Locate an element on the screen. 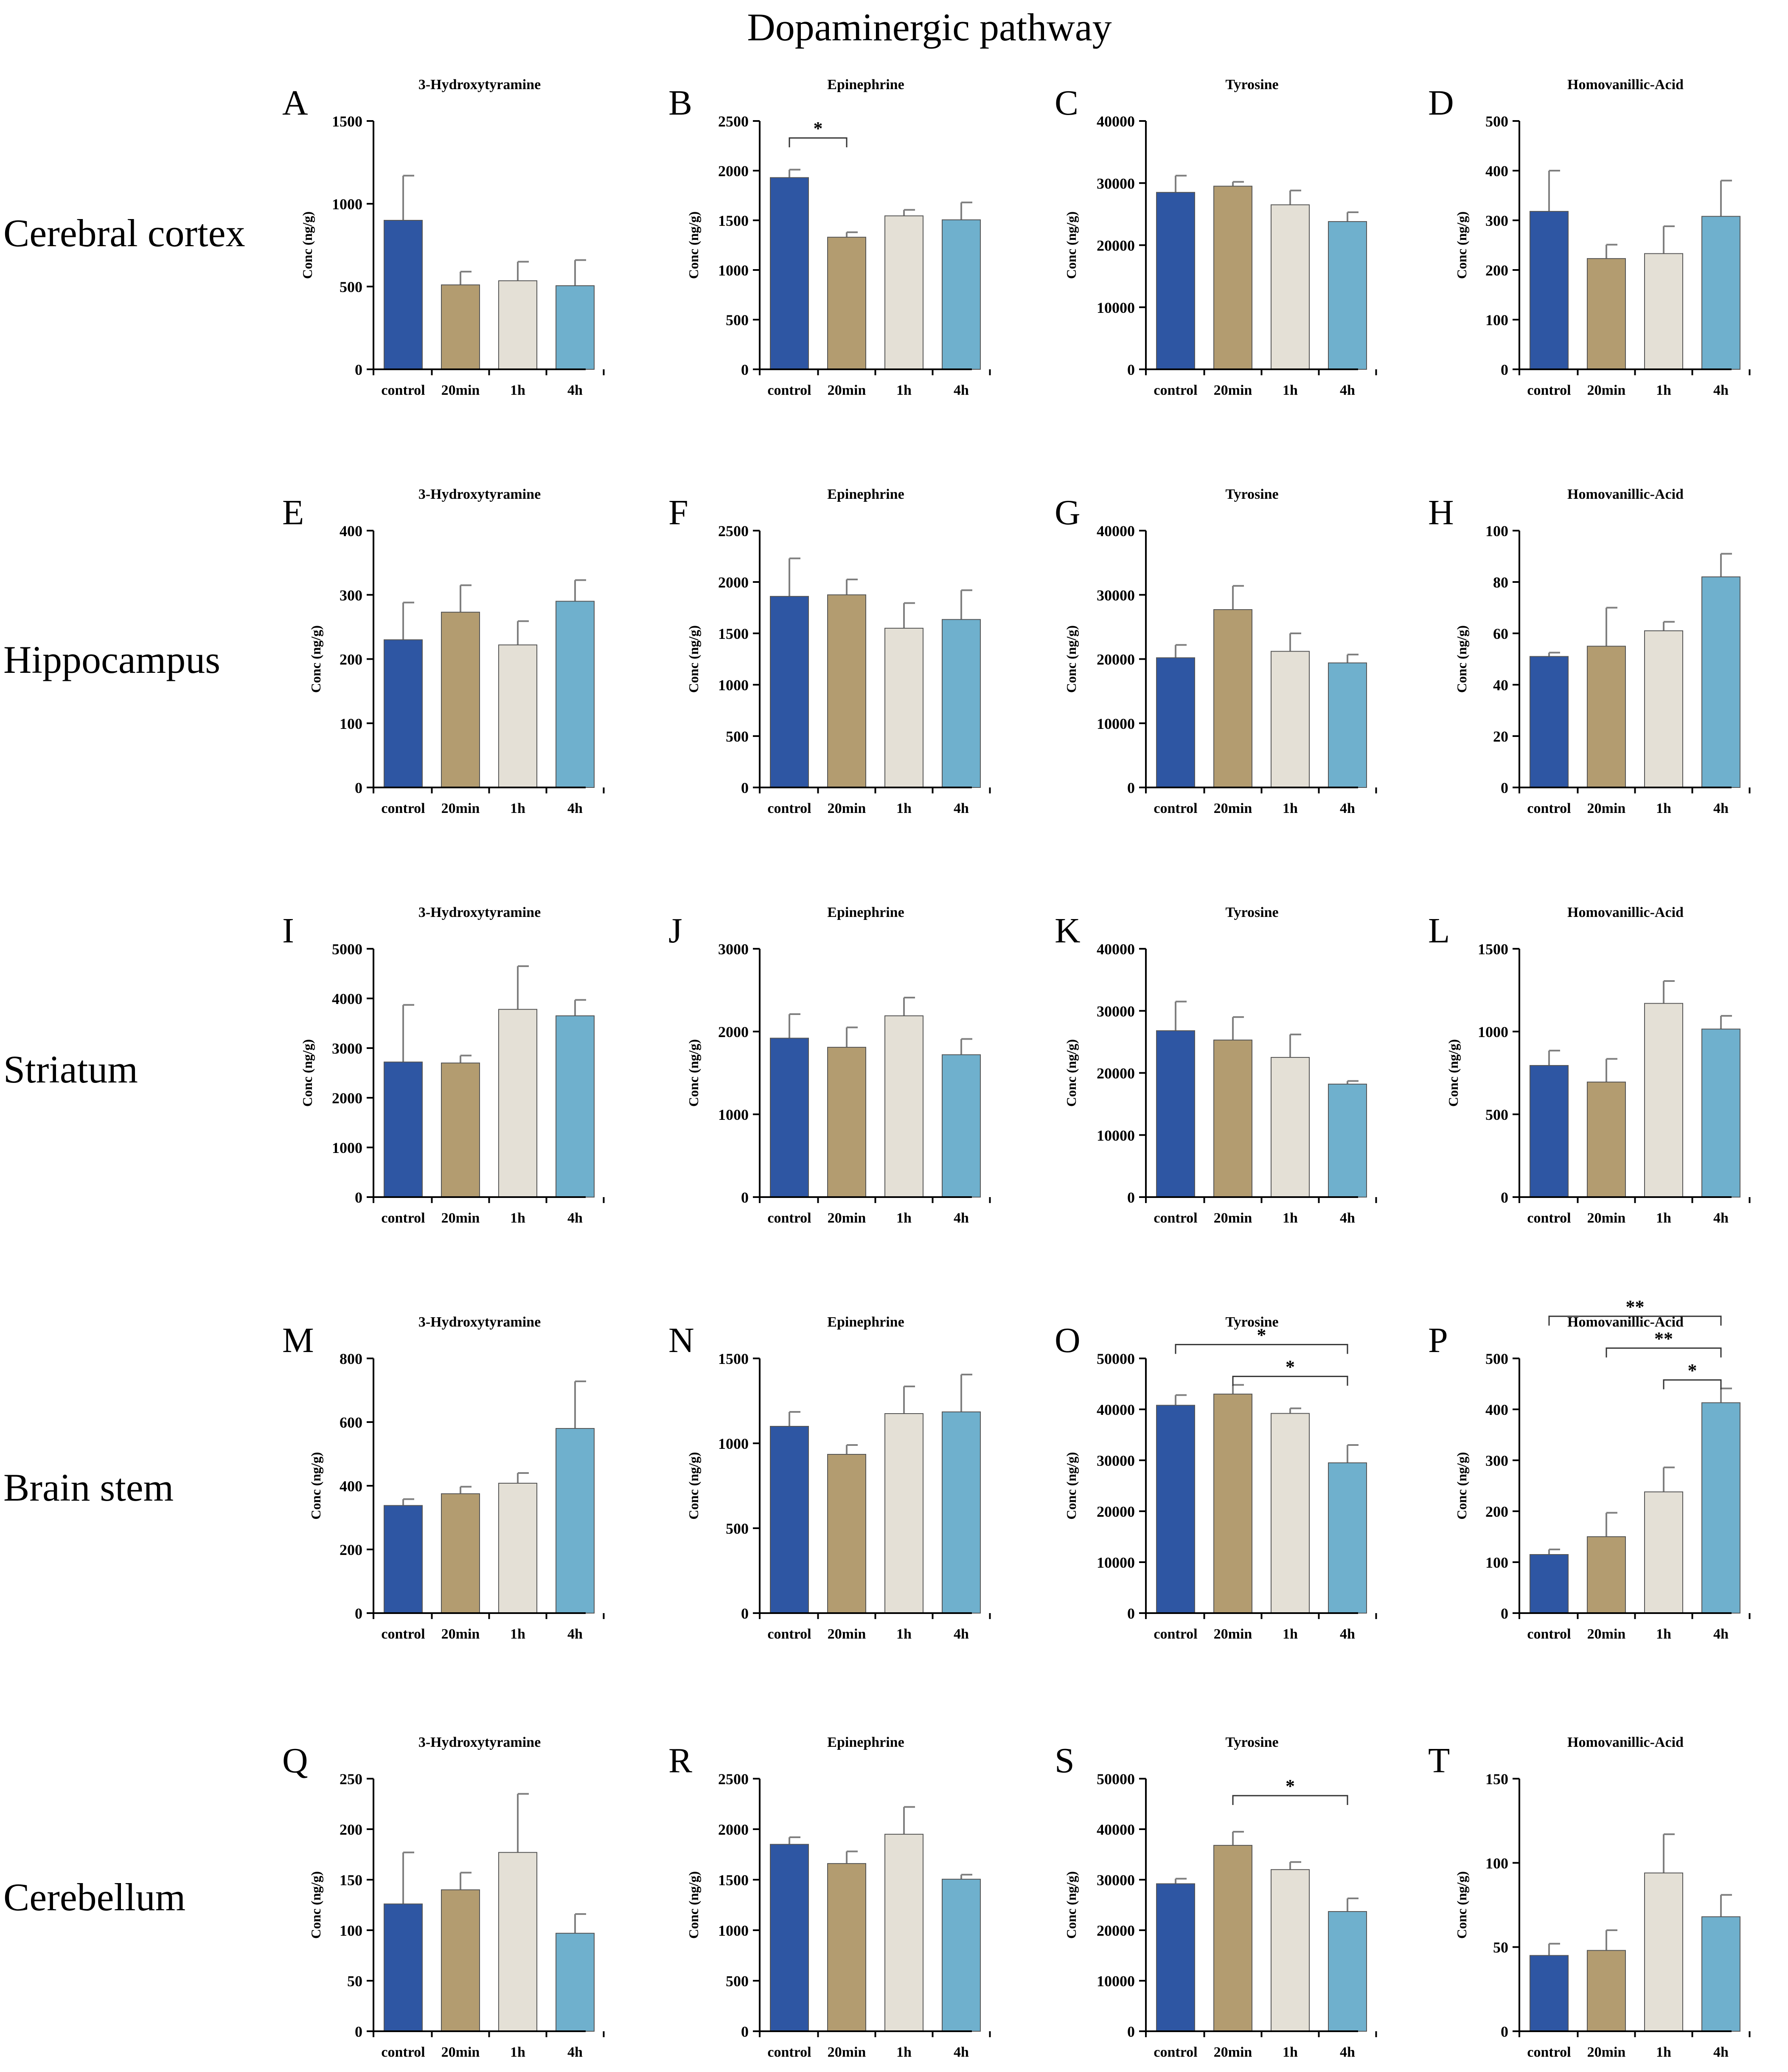 This screenshot has height=2072, width=1788. y-tick-label-o-2: 20000 is located at coordinates (1116, 1511).